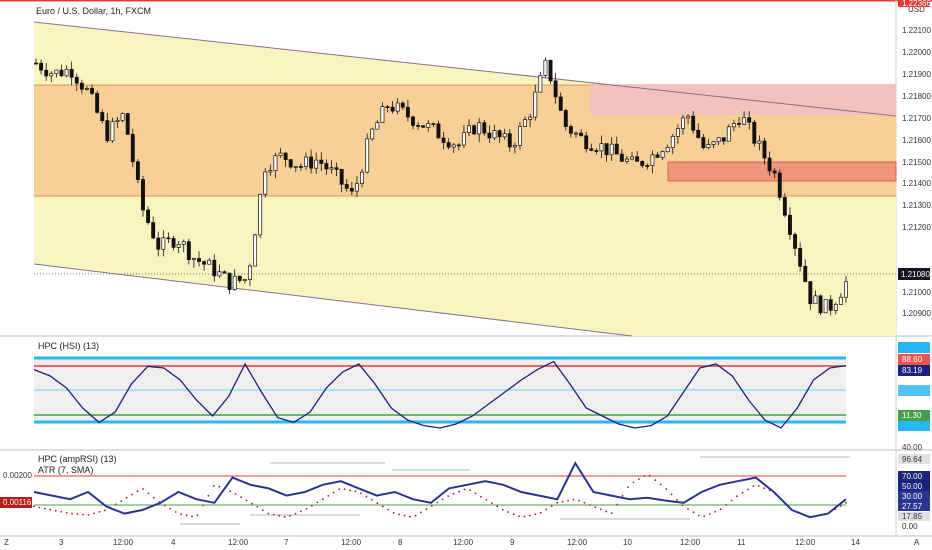 This screenshot has height=550, width=932. I want to click on hsi-level-4: 40.00, so click(912, 447).